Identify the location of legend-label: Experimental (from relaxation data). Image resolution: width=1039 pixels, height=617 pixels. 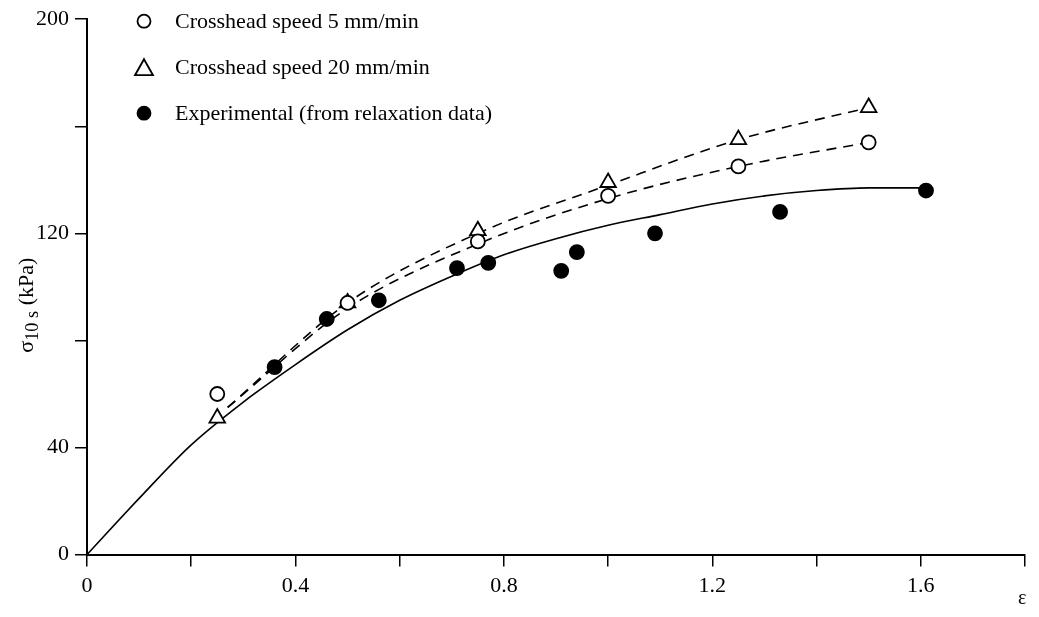
(334, 112).